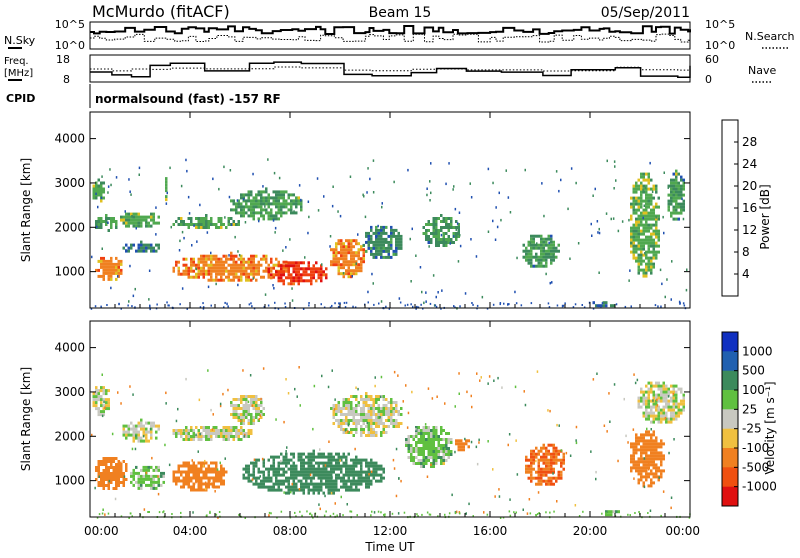  I want to click on velocity-colorbar-label: Velocity [m s⁻¹], so click(770, 427).